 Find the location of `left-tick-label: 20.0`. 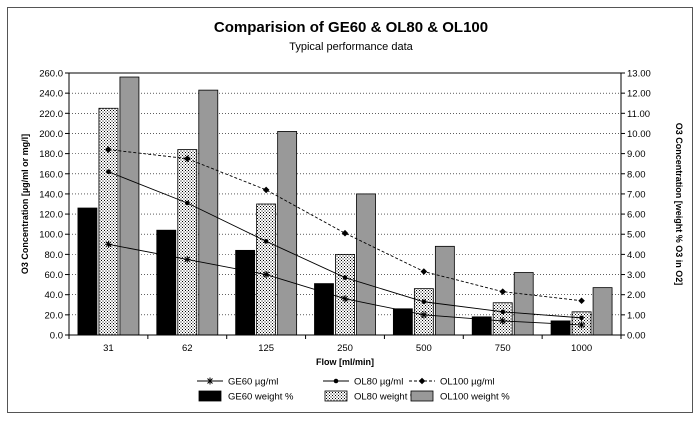

left-tick-label: 20.0 is located at coordinates (54, 315).